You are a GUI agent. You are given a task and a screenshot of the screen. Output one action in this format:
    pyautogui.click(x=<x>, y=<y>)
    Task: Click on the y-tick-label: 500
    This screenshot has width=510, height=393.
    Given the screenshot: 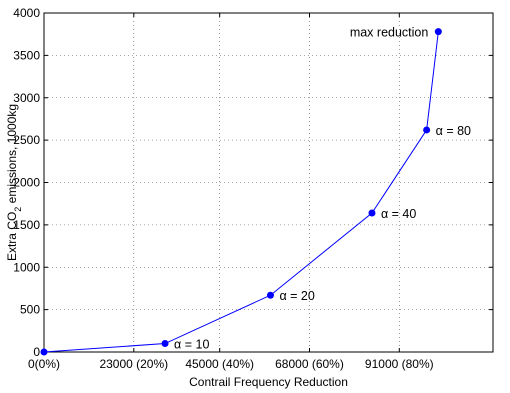 What is the action you would take?
    pyautogui.click(x=30, y=310)
    